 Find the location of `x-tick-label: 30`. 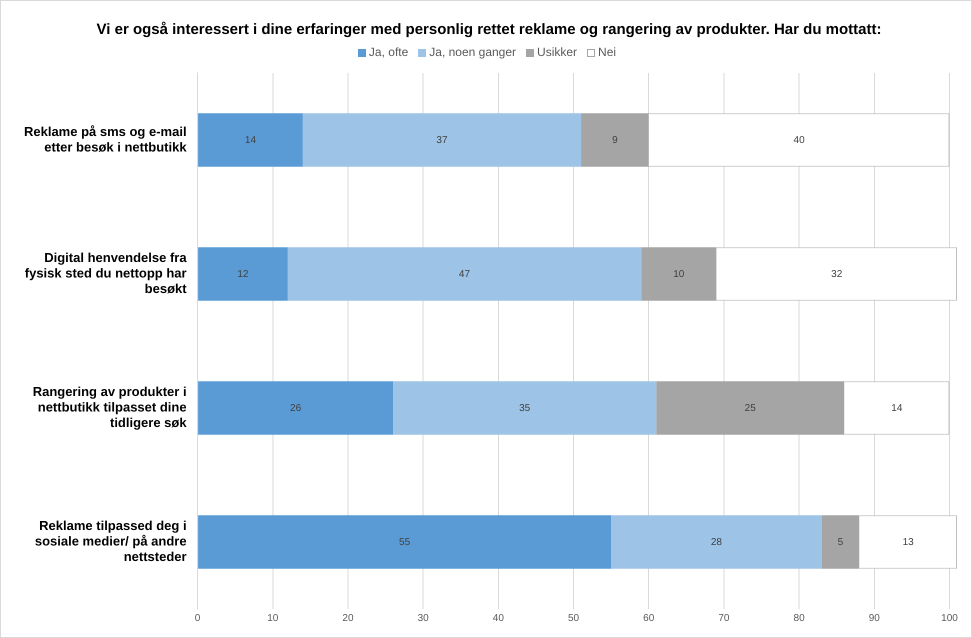

x-tick-label: 30 is located at coordinates (424, 618).